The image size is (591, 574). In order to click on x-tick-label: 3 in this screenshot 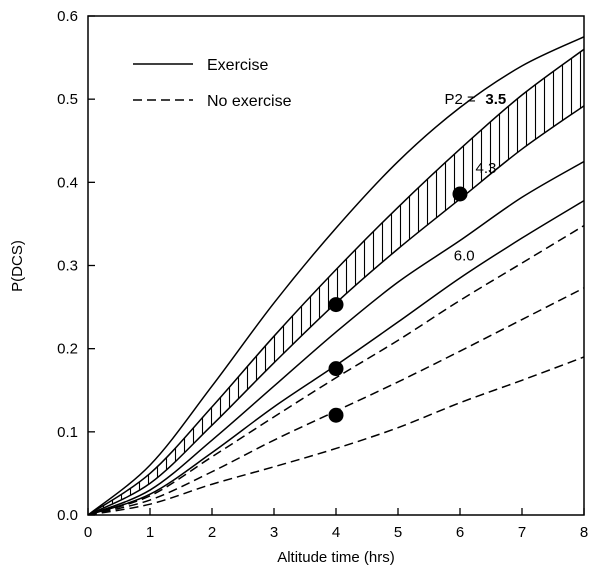, I will do `click(274, 532)`.